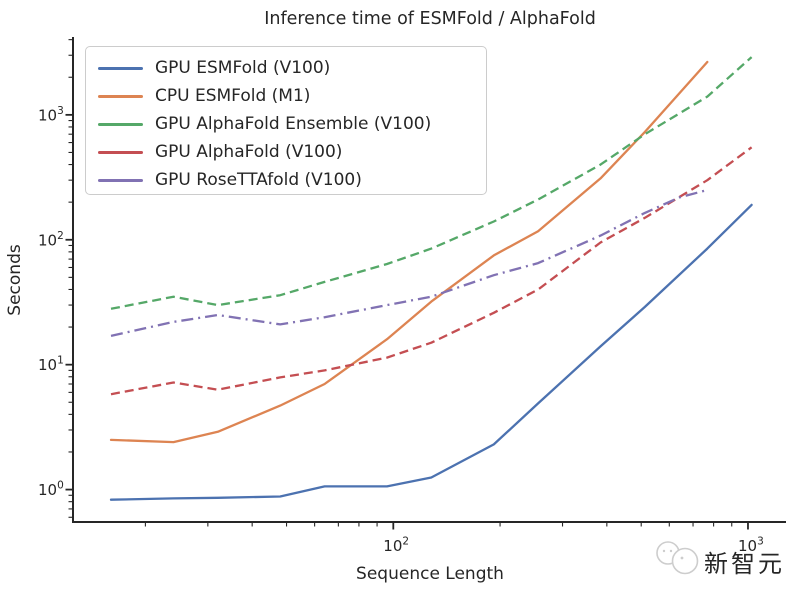 This screenshot has width=794, height=591. I want to click on y-tick-label: 10², so click(51, 240).